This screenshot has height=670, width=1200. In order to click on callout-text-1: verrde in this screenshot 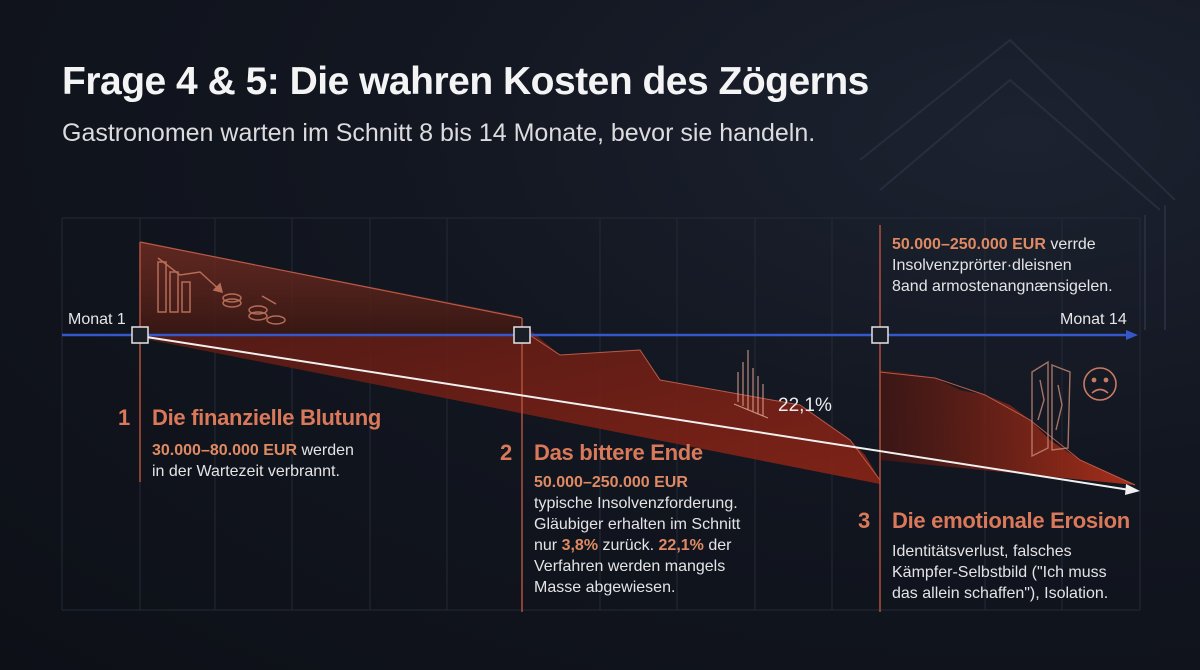, I will do `click(1070, 244)`.